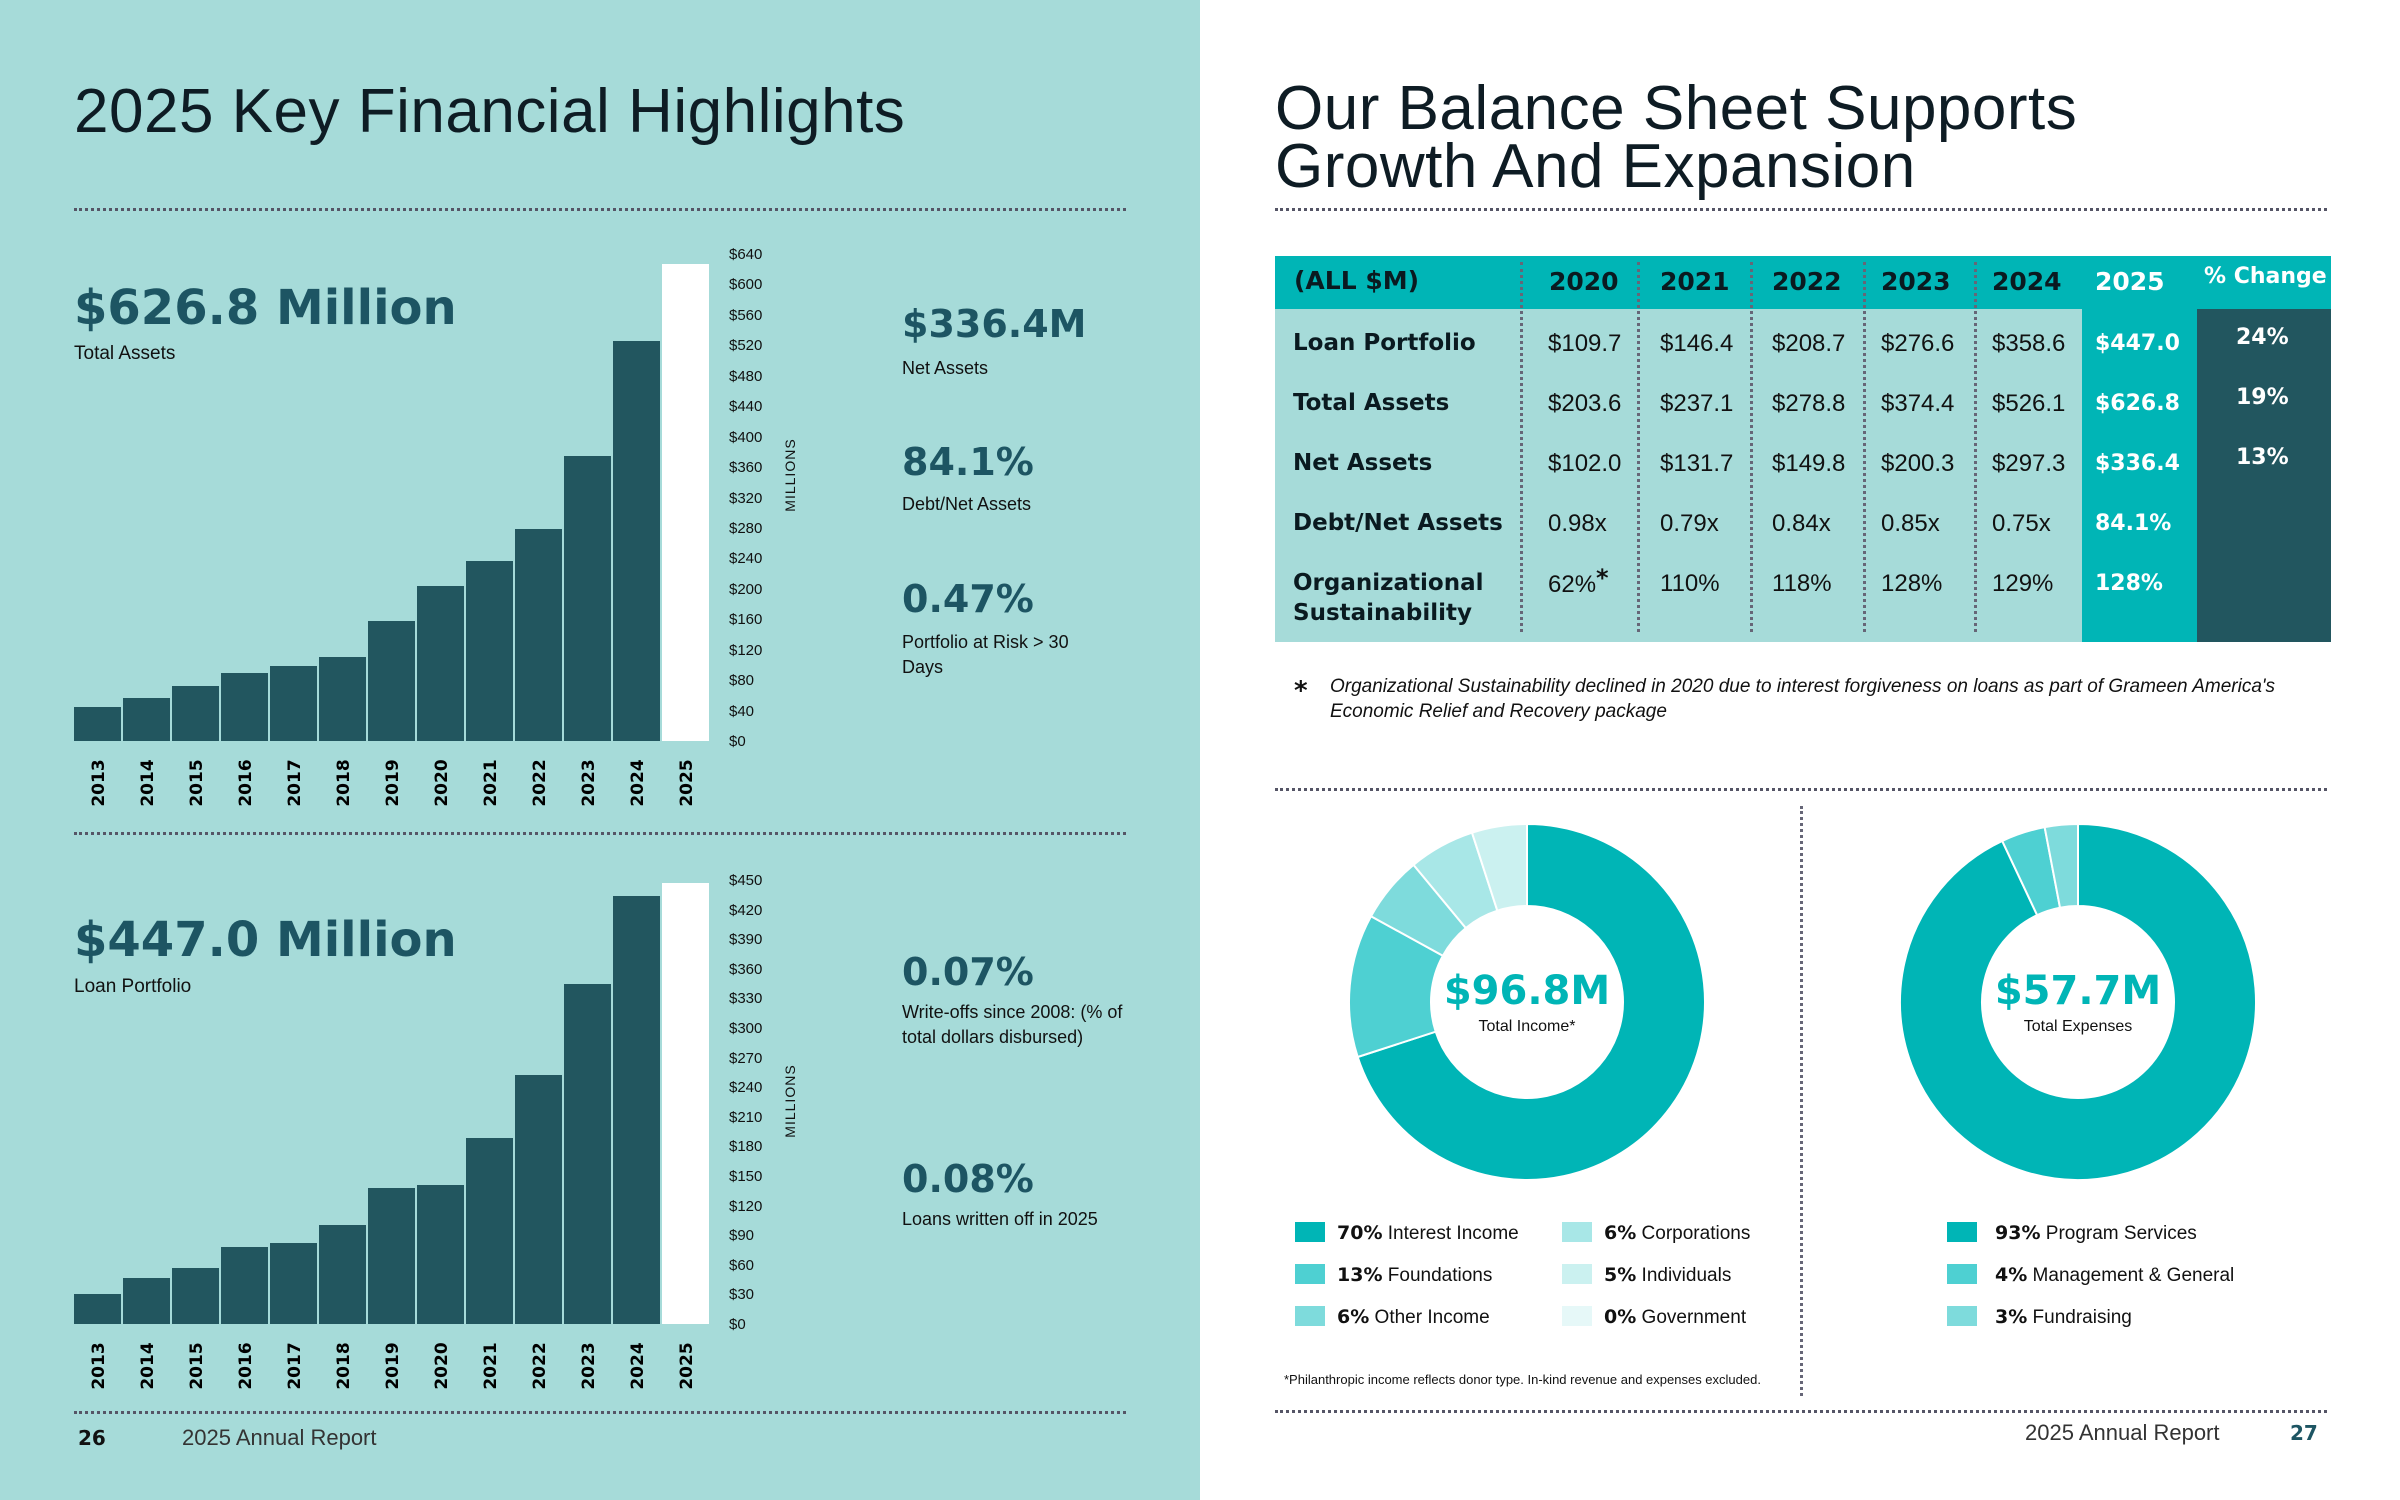 This screenshot has height=1500, width=2400. Describe the element at coordinates (1802, 583) in the screenshot. I see `table-cell: 118%` at that location.